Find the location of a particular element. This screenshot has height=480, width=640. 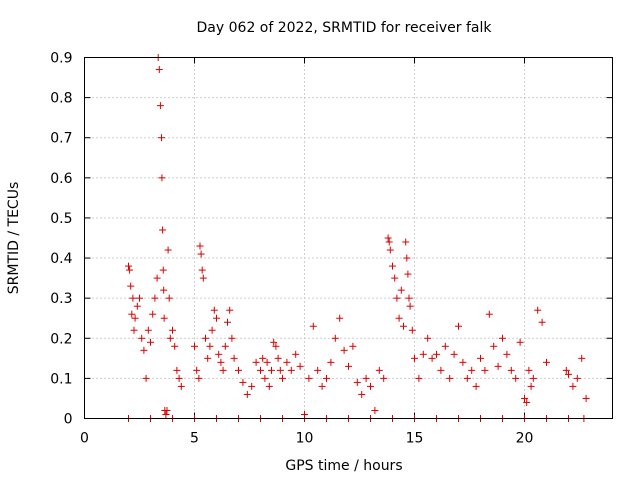

y-tick-label: 0.4 is located at coordinates (61, 259).